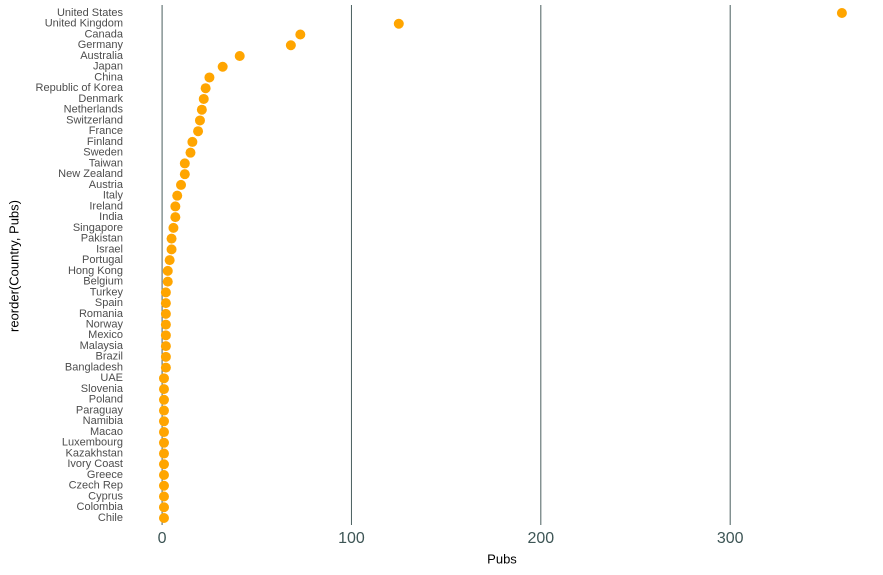 The image size is (883, 575). Describe the element at coordinates (109, 249) in the screenshot. I see `y-tick-label: Israel` at that location.